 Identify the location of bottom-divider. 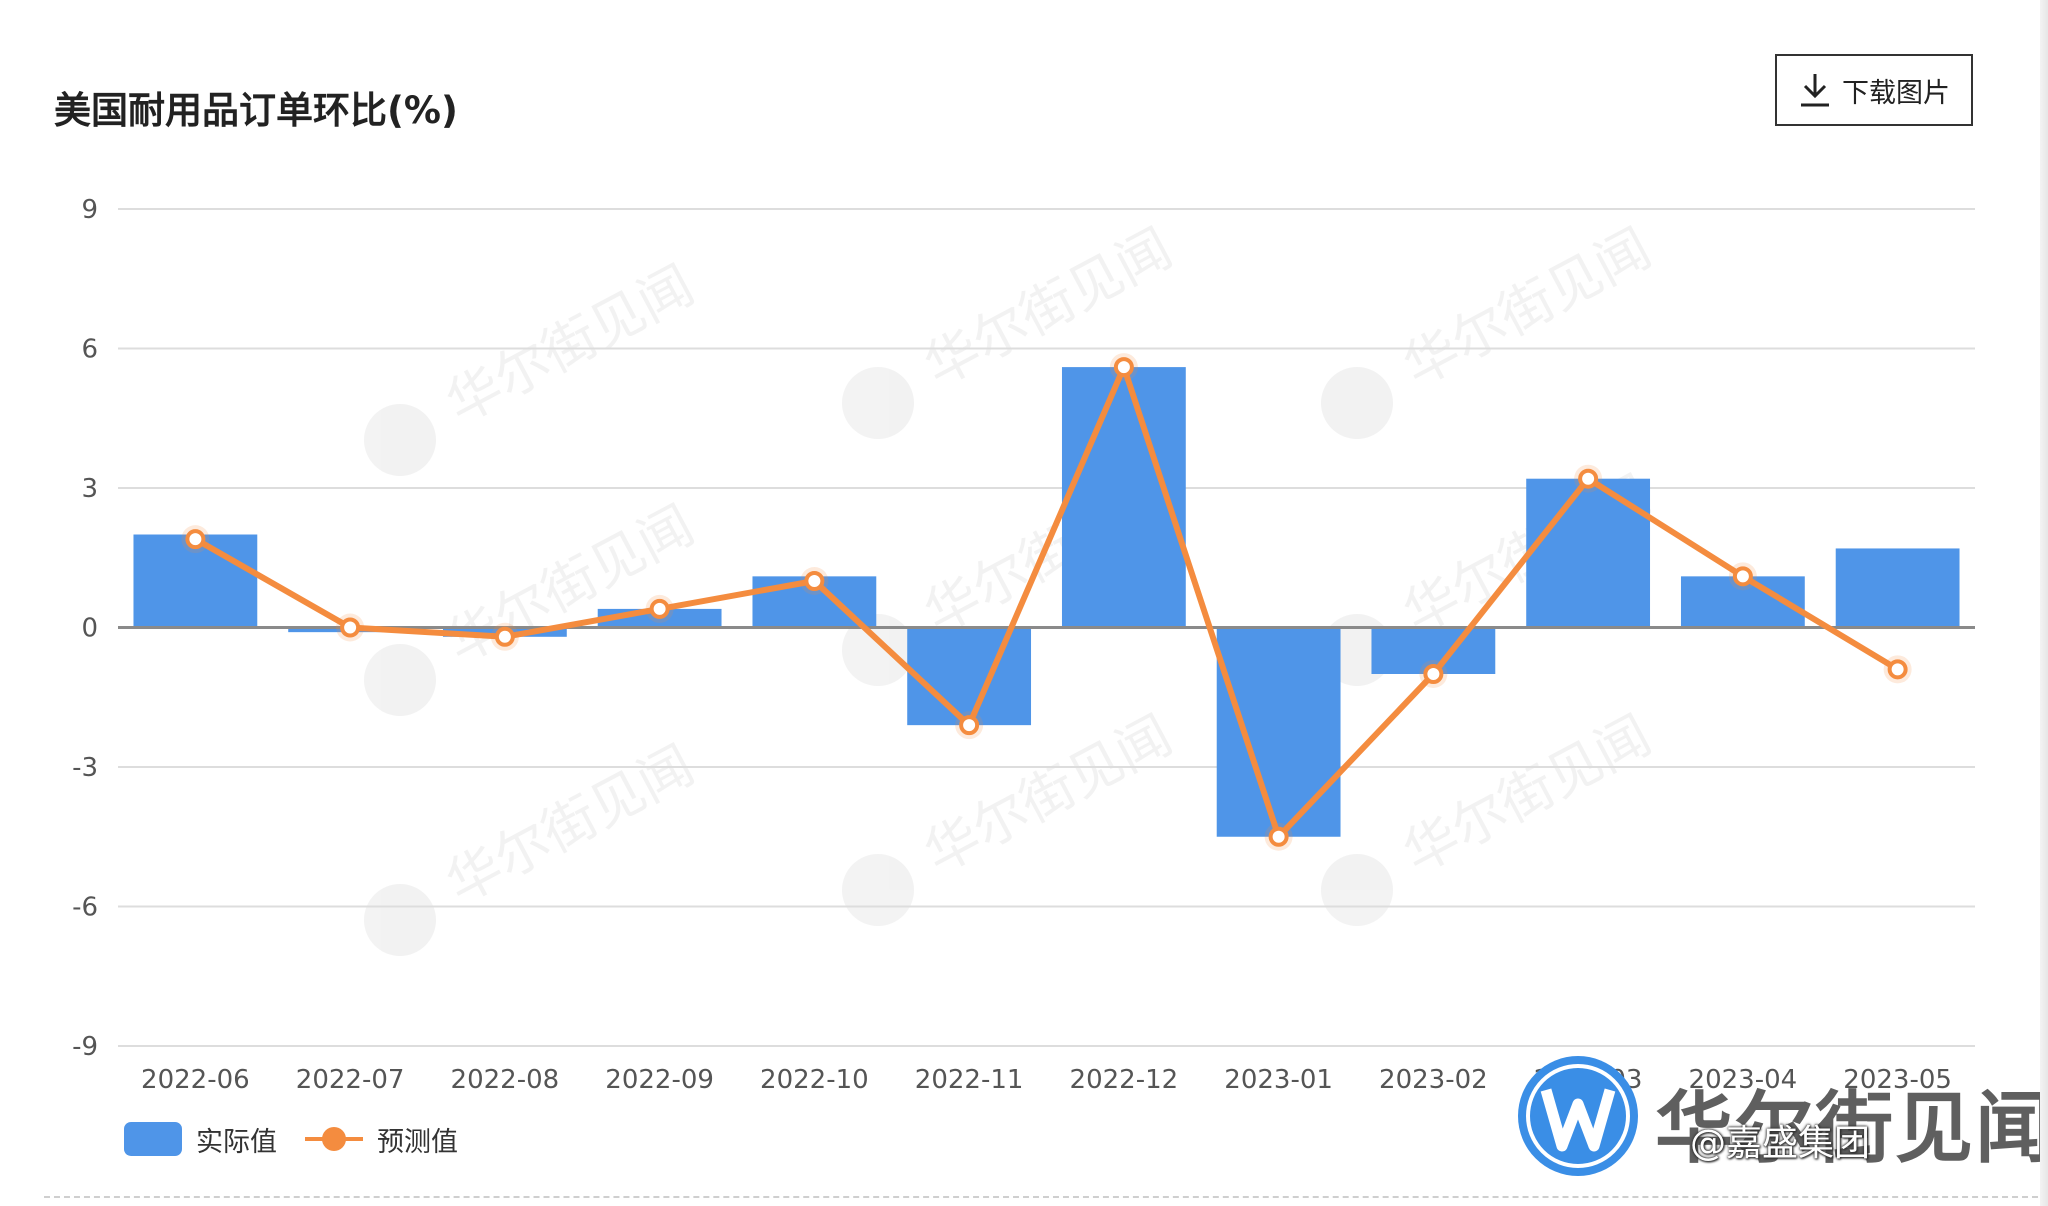
(1046, 1197).